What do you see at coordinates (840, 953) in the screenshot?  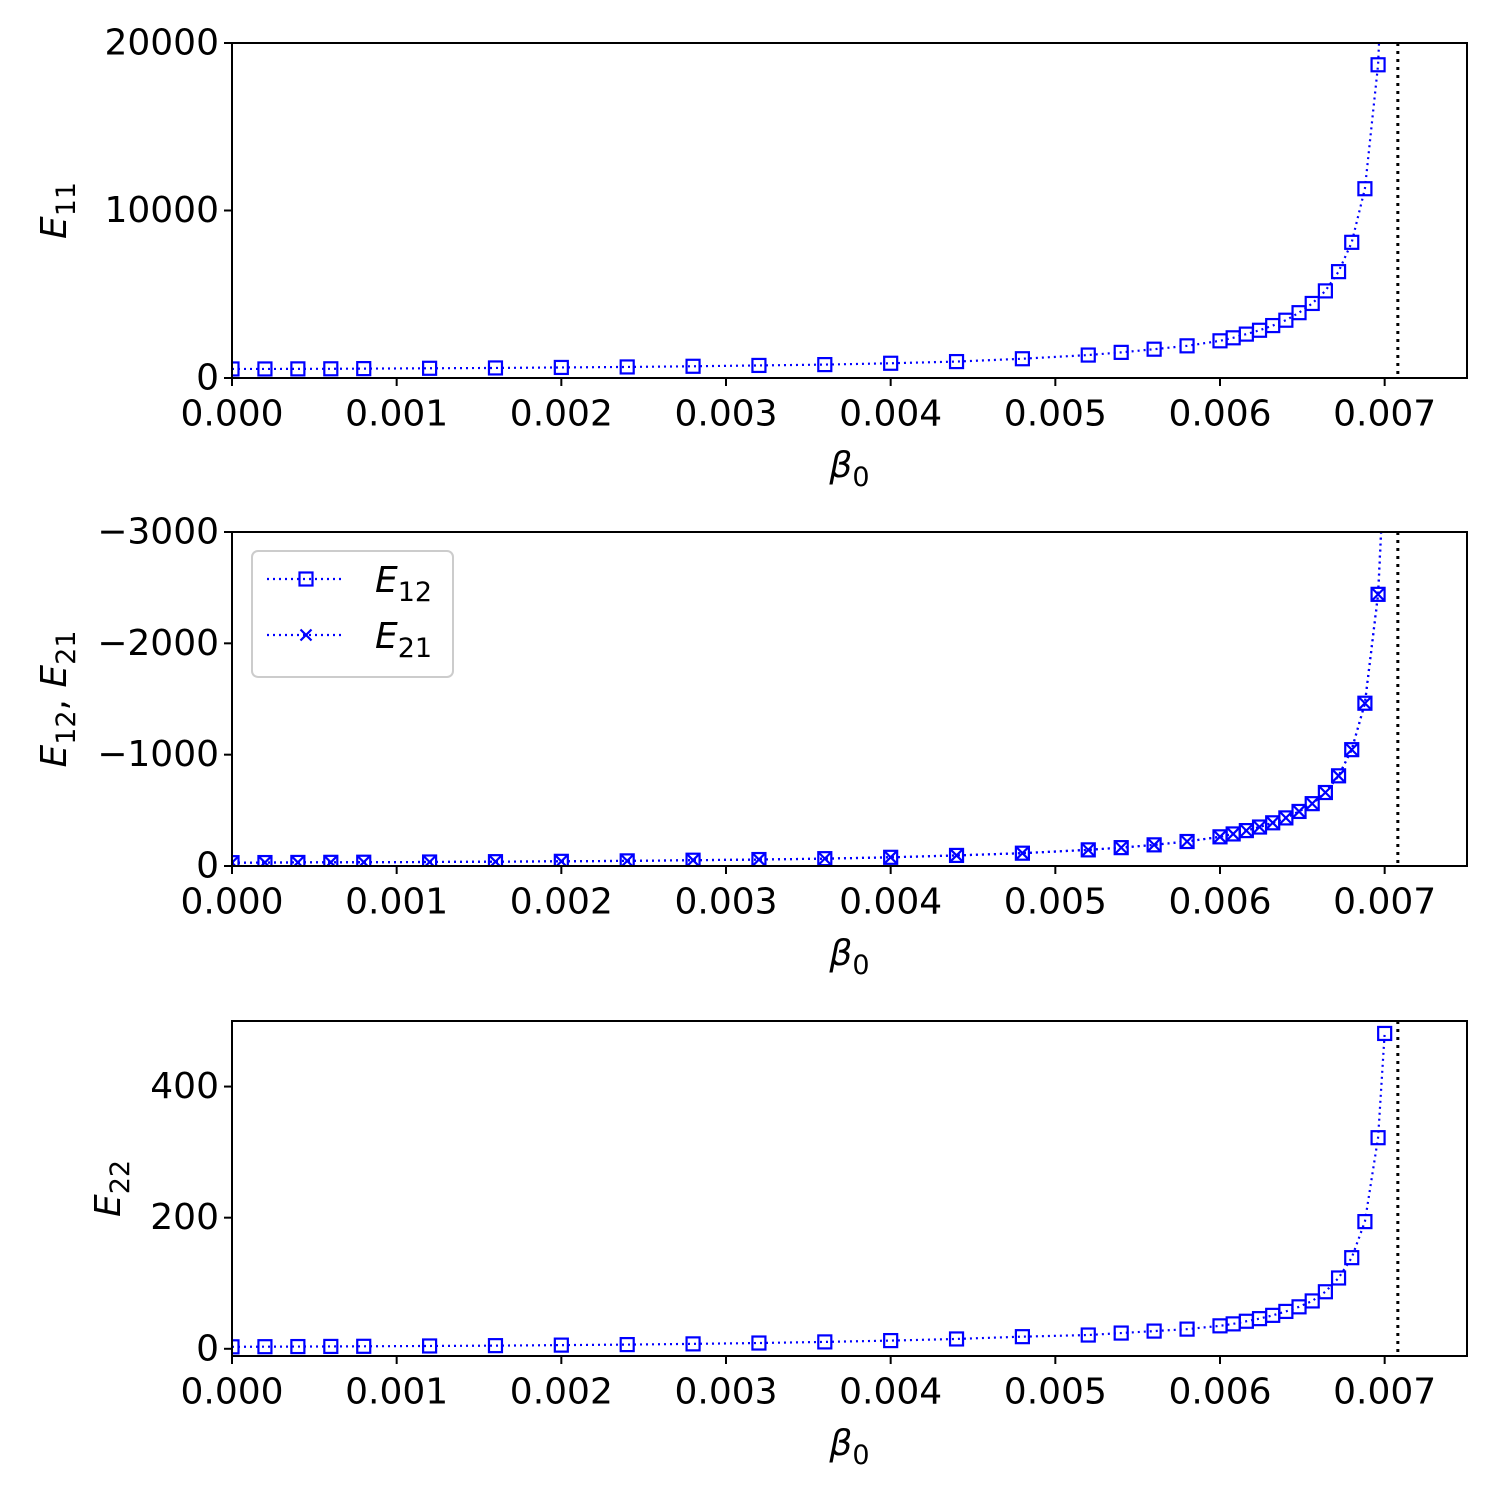 I see `label-text: β` at bounding box center [840, 953].